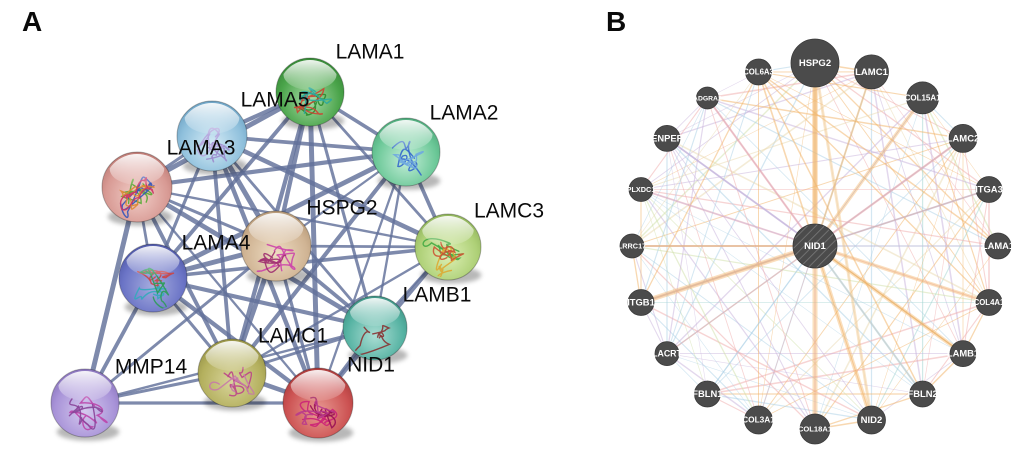 This screenshot has height=450, width=1020. Describe the element at coordinates (293, 336) in the screenshot. I see `node-label-LAMC1: LAMC1` at that location.